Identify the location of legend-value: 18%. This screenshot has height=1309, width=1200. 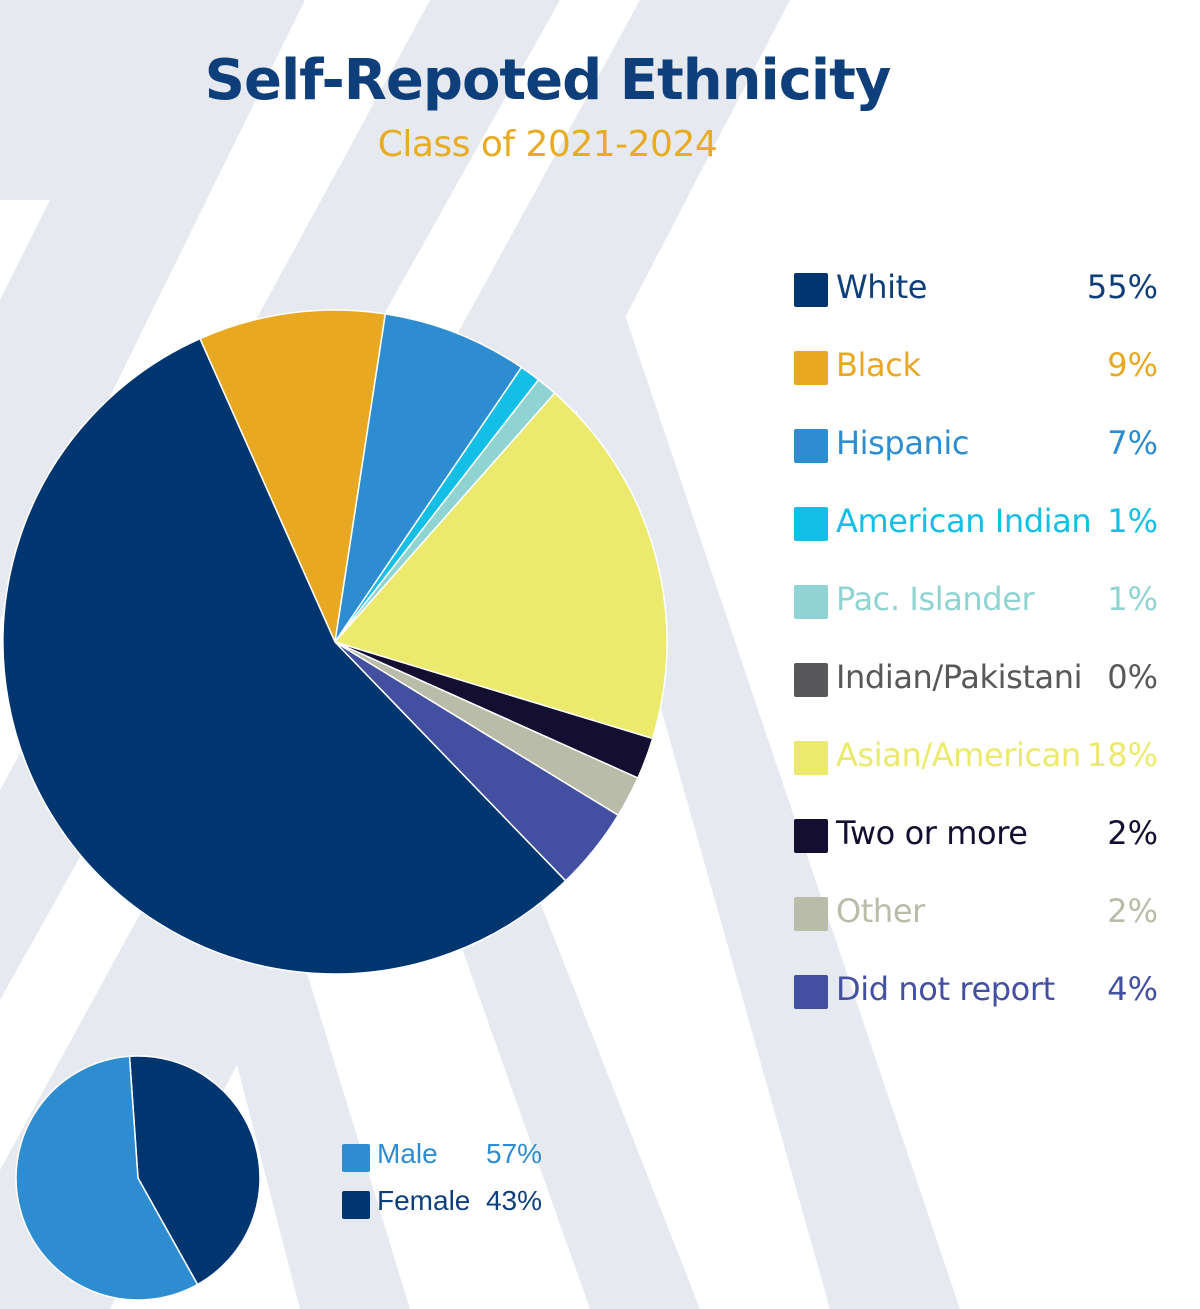
(1122, 755).